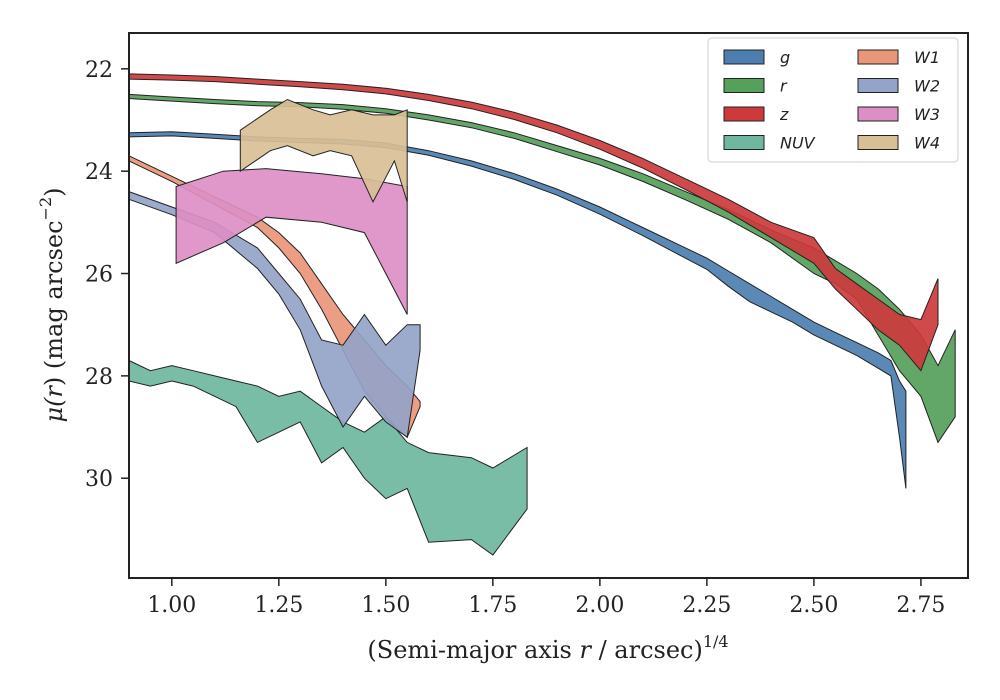 This screenshot has width=1000, height=700. I want to click on x-tick-label: 2.25, so click(706, 605).